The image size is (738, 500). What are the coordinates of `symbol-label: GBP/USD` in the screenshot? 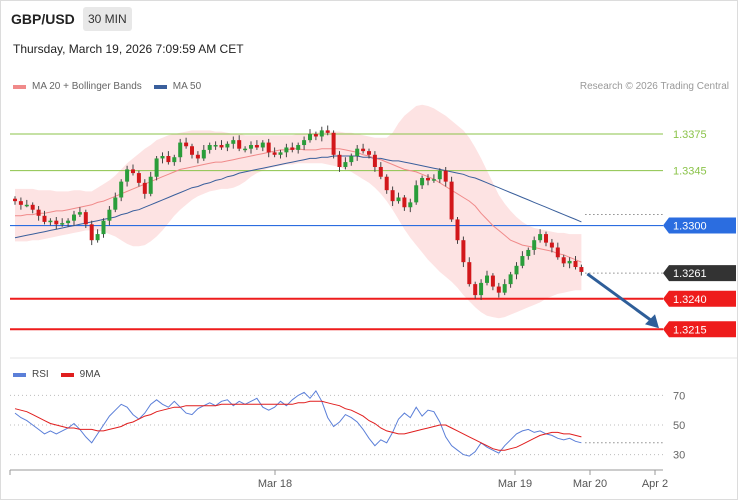 It's located at (43, 19).